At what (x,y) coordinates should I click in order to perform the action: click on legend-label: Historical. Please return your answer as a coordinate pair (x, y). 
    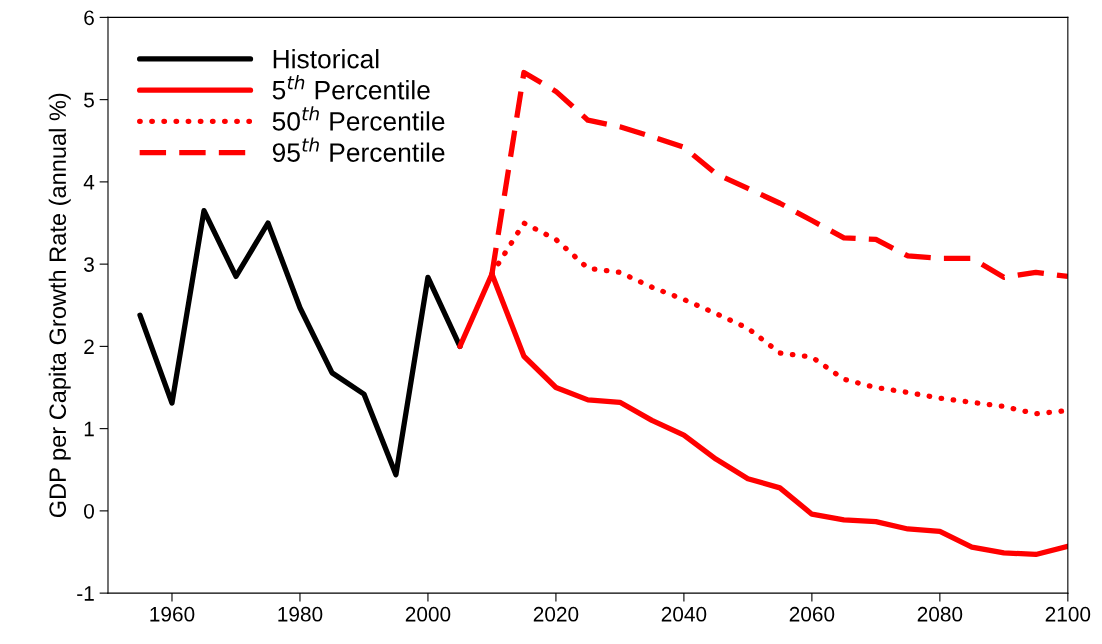
    Looking at the image, I should click on (326, 59).